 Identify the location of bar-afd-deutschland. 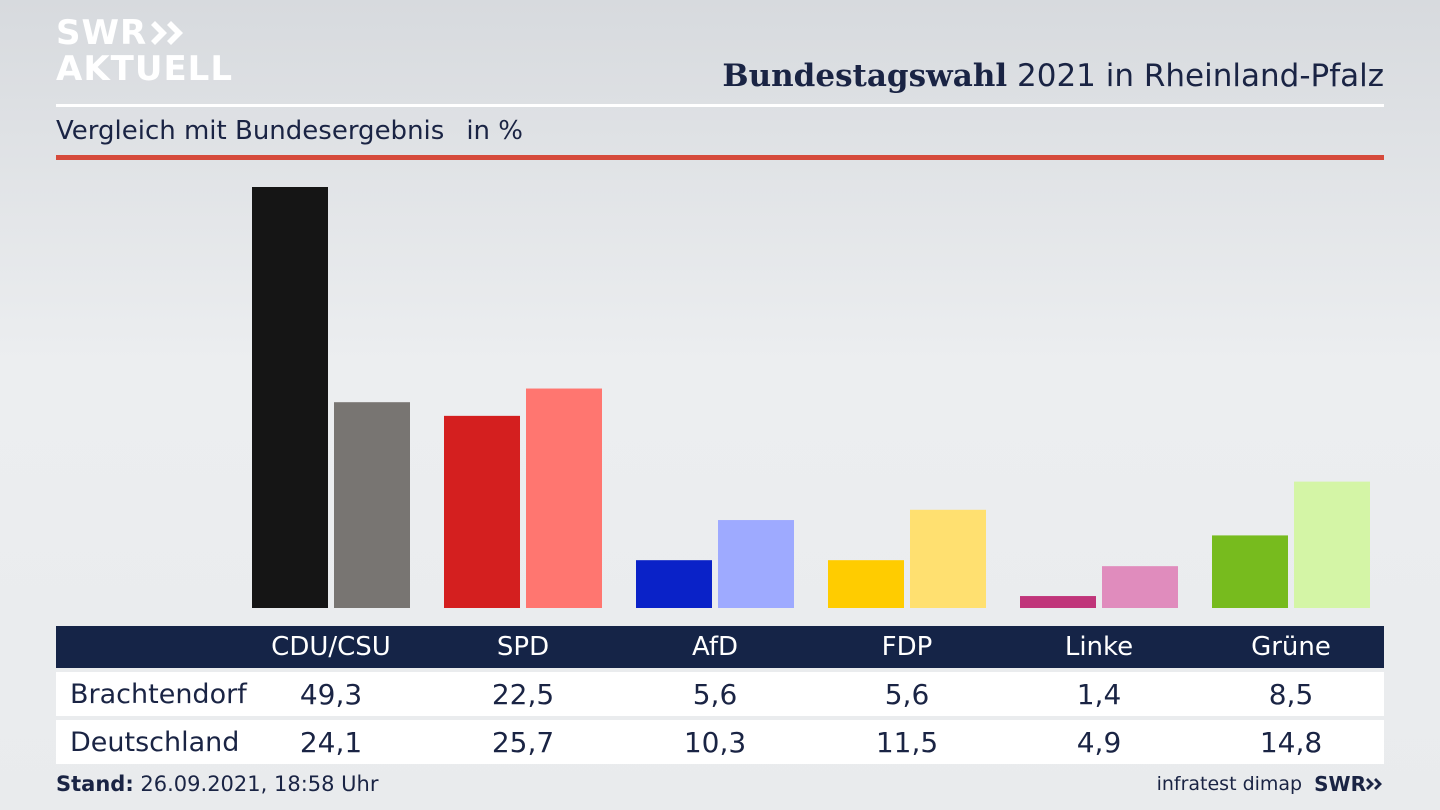
(756, 564).